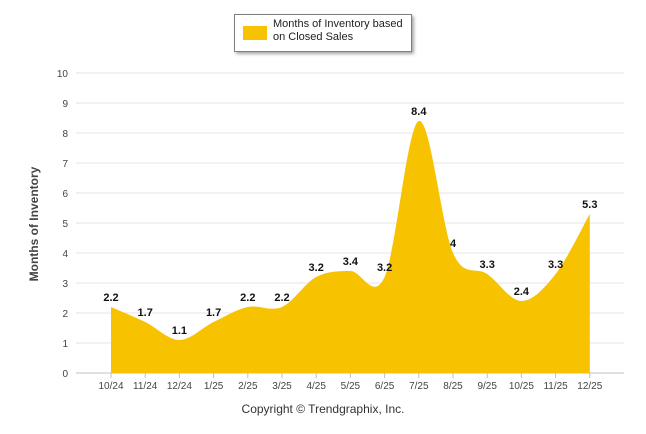  Describe the element at coordinates (248, 386) in the screenshot. I see `x-tick-label: 2/25` at that location.